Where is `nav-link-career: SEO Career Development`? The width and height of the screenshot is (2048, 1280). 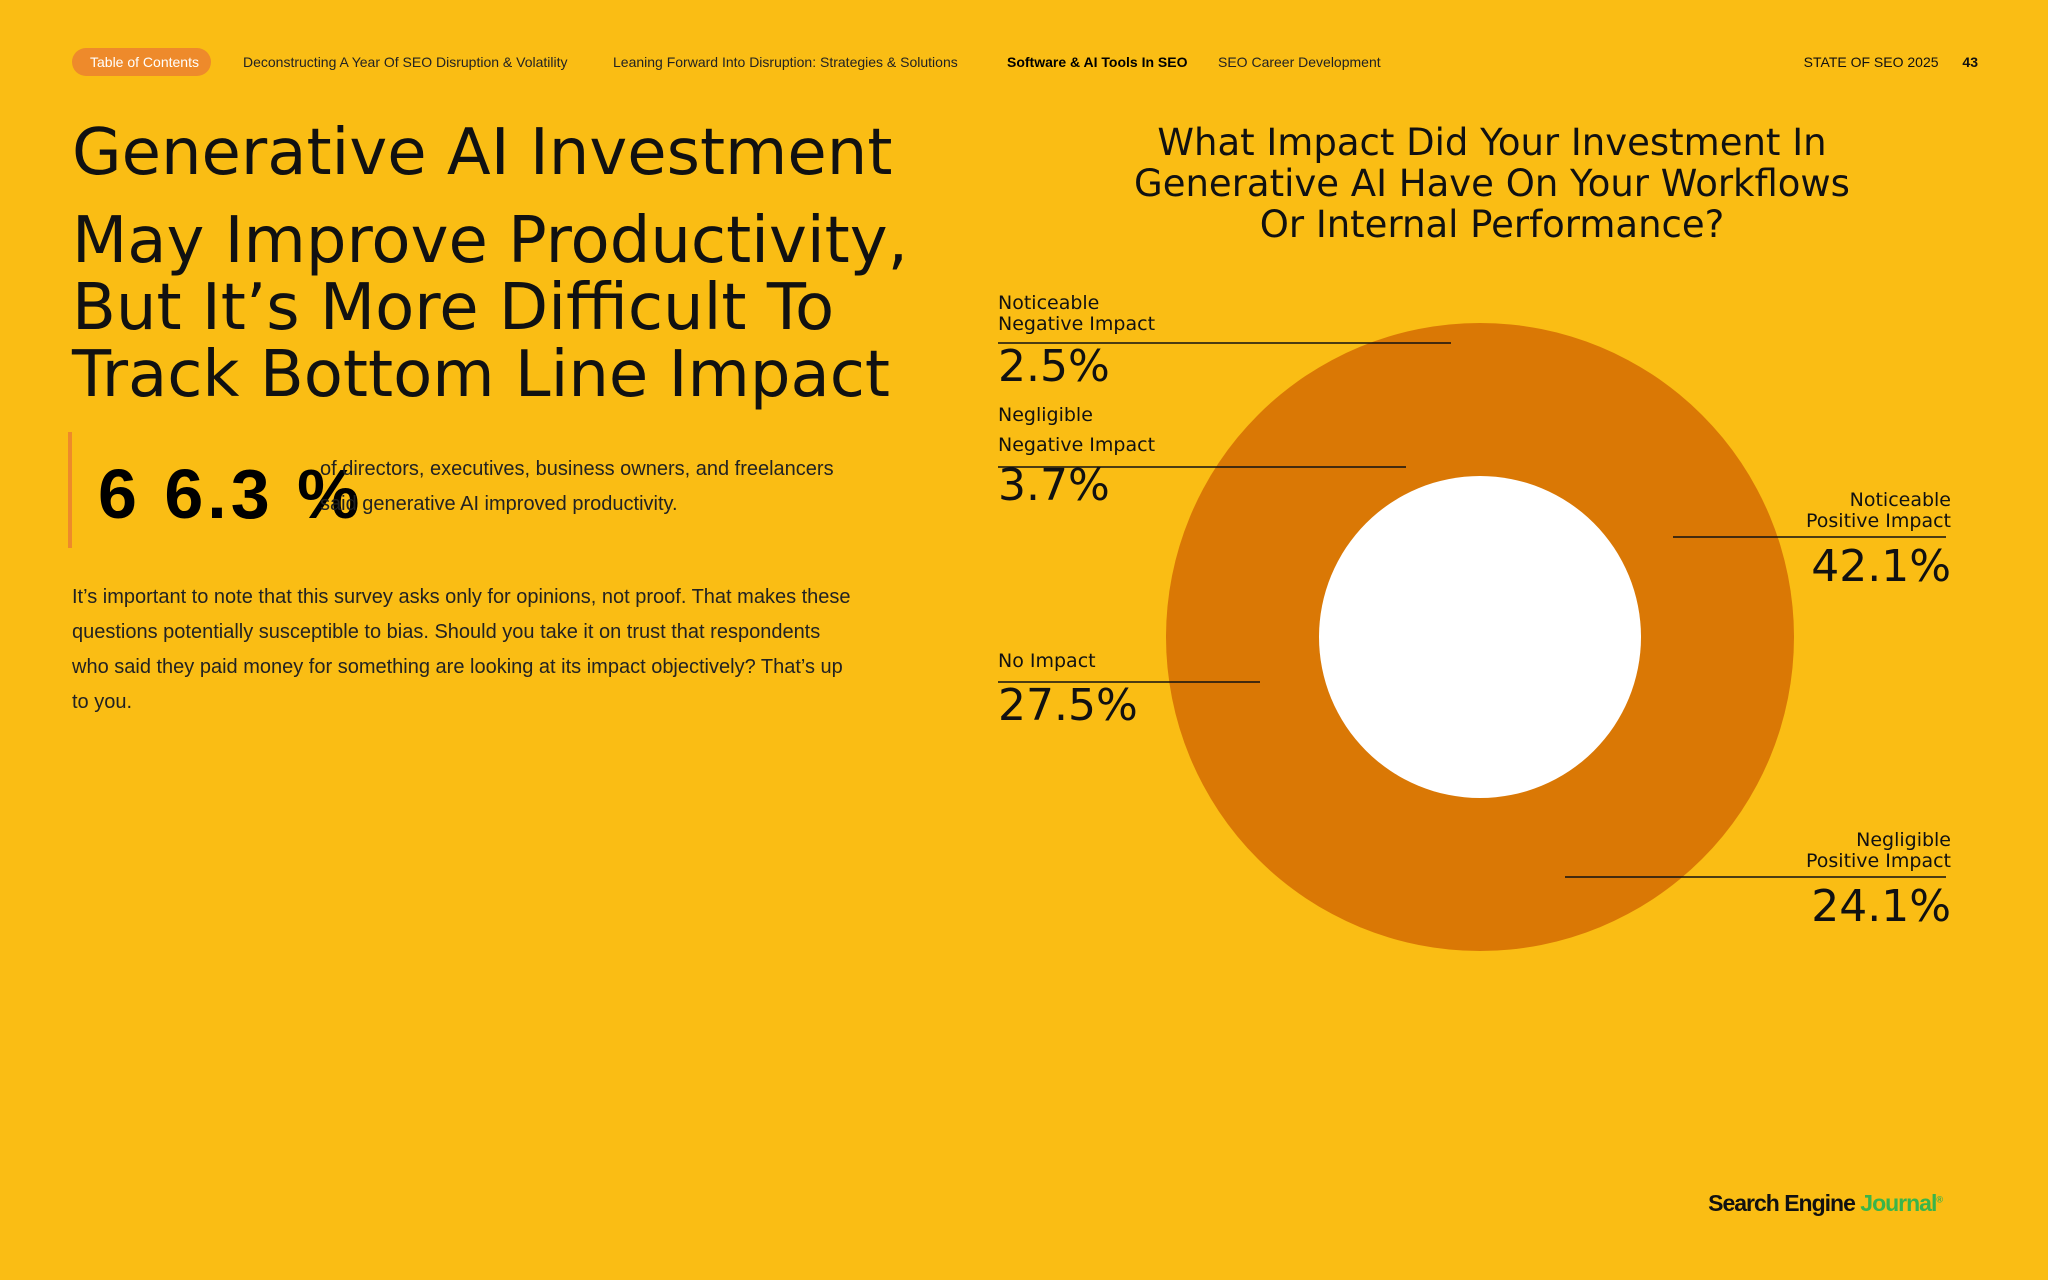
nav-link-career: SEO Career Development is located at coordinates (1299, 62).